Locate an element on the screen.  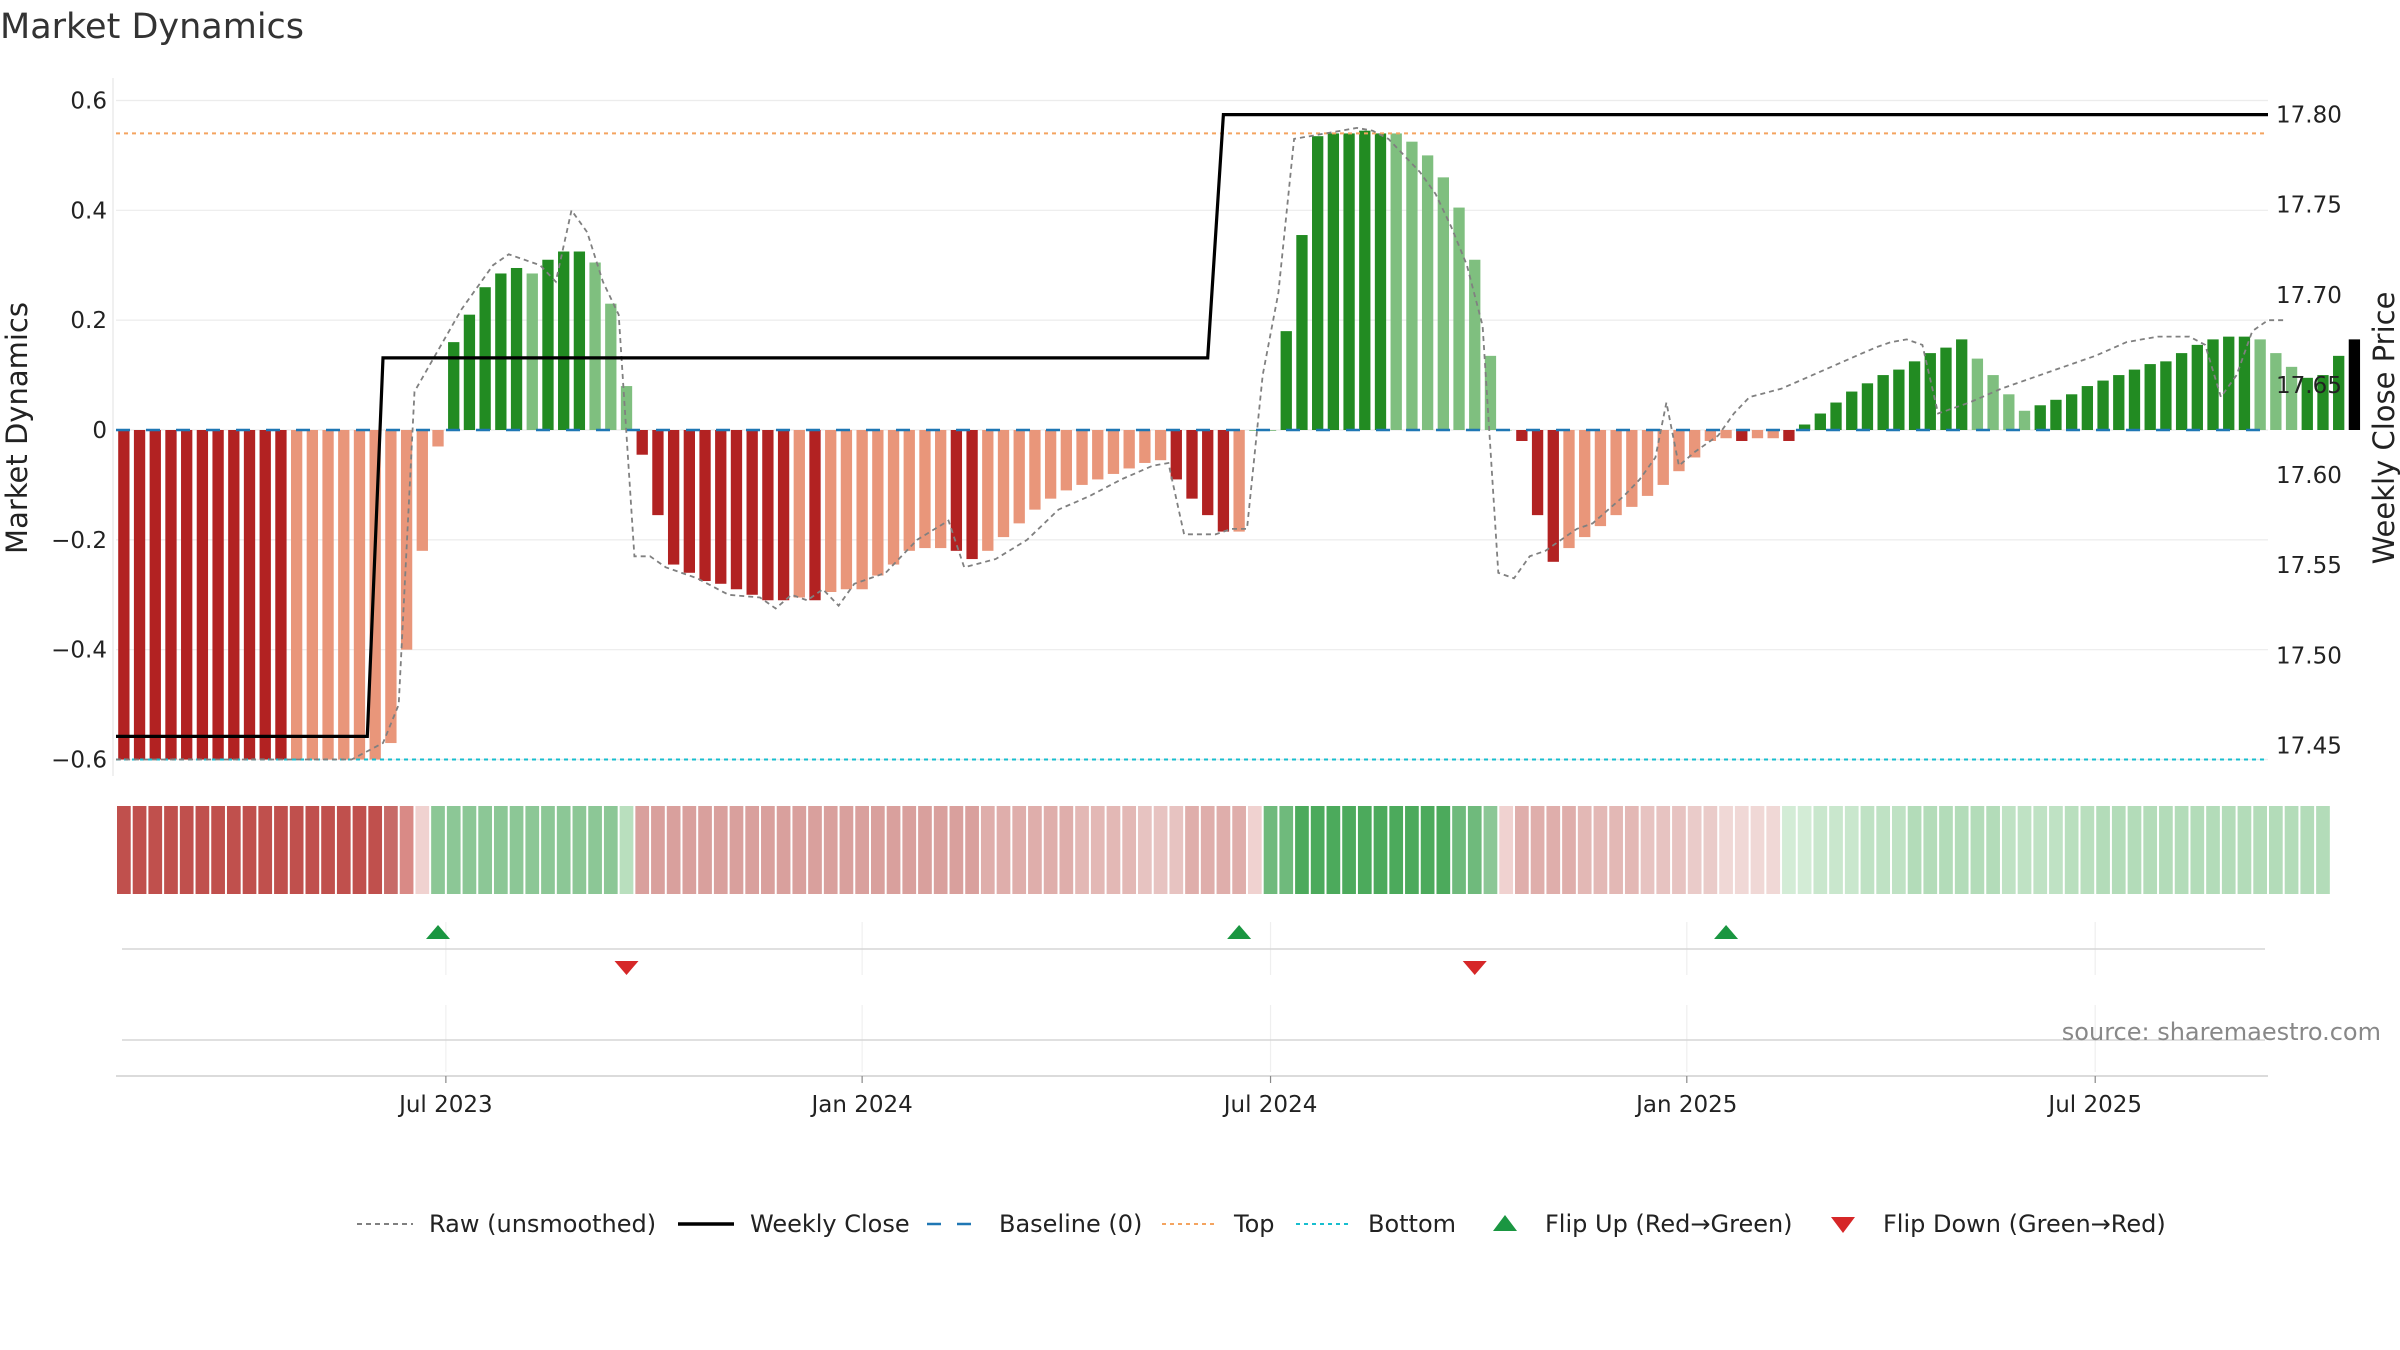
y2-tick-label: 17.70 is located at coordinates (2309, 296).